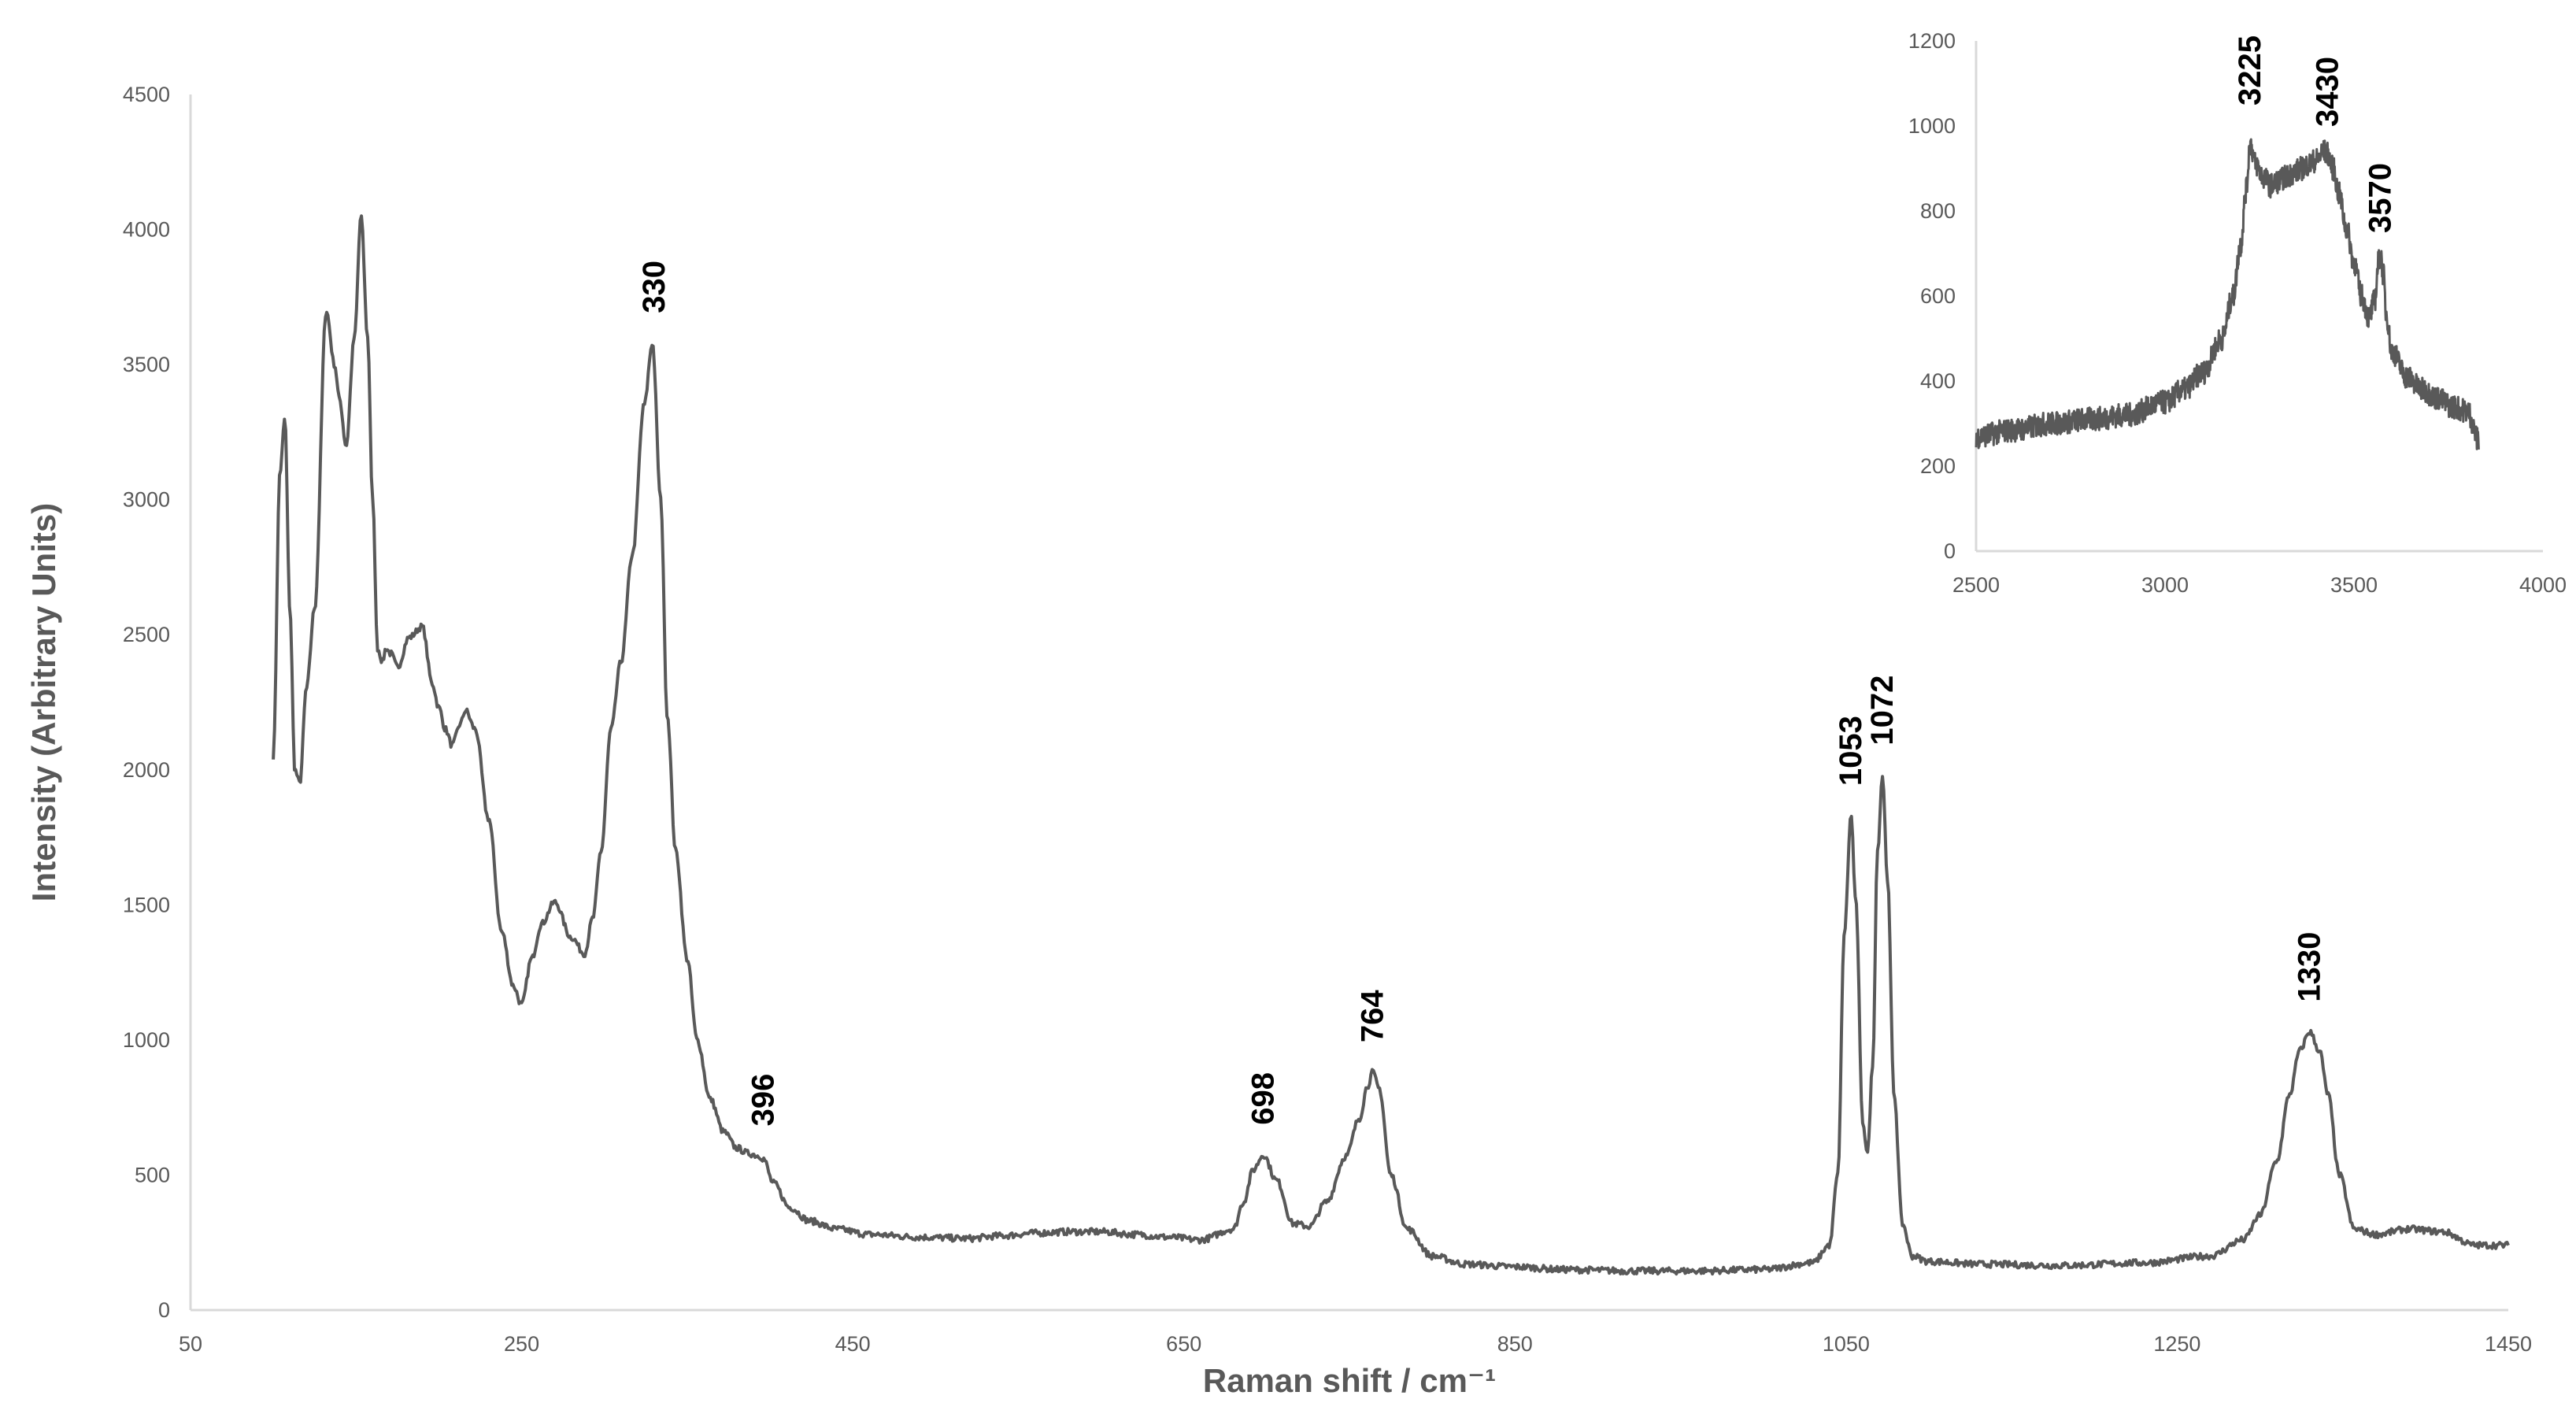 Image resolution: width=2576 pixels, height=1414 pixels. What do you see at coordinates (1932, 41) in the screenshot?
I see `inset-y-tick-label: 1200` at bounding box center [1932, 41].